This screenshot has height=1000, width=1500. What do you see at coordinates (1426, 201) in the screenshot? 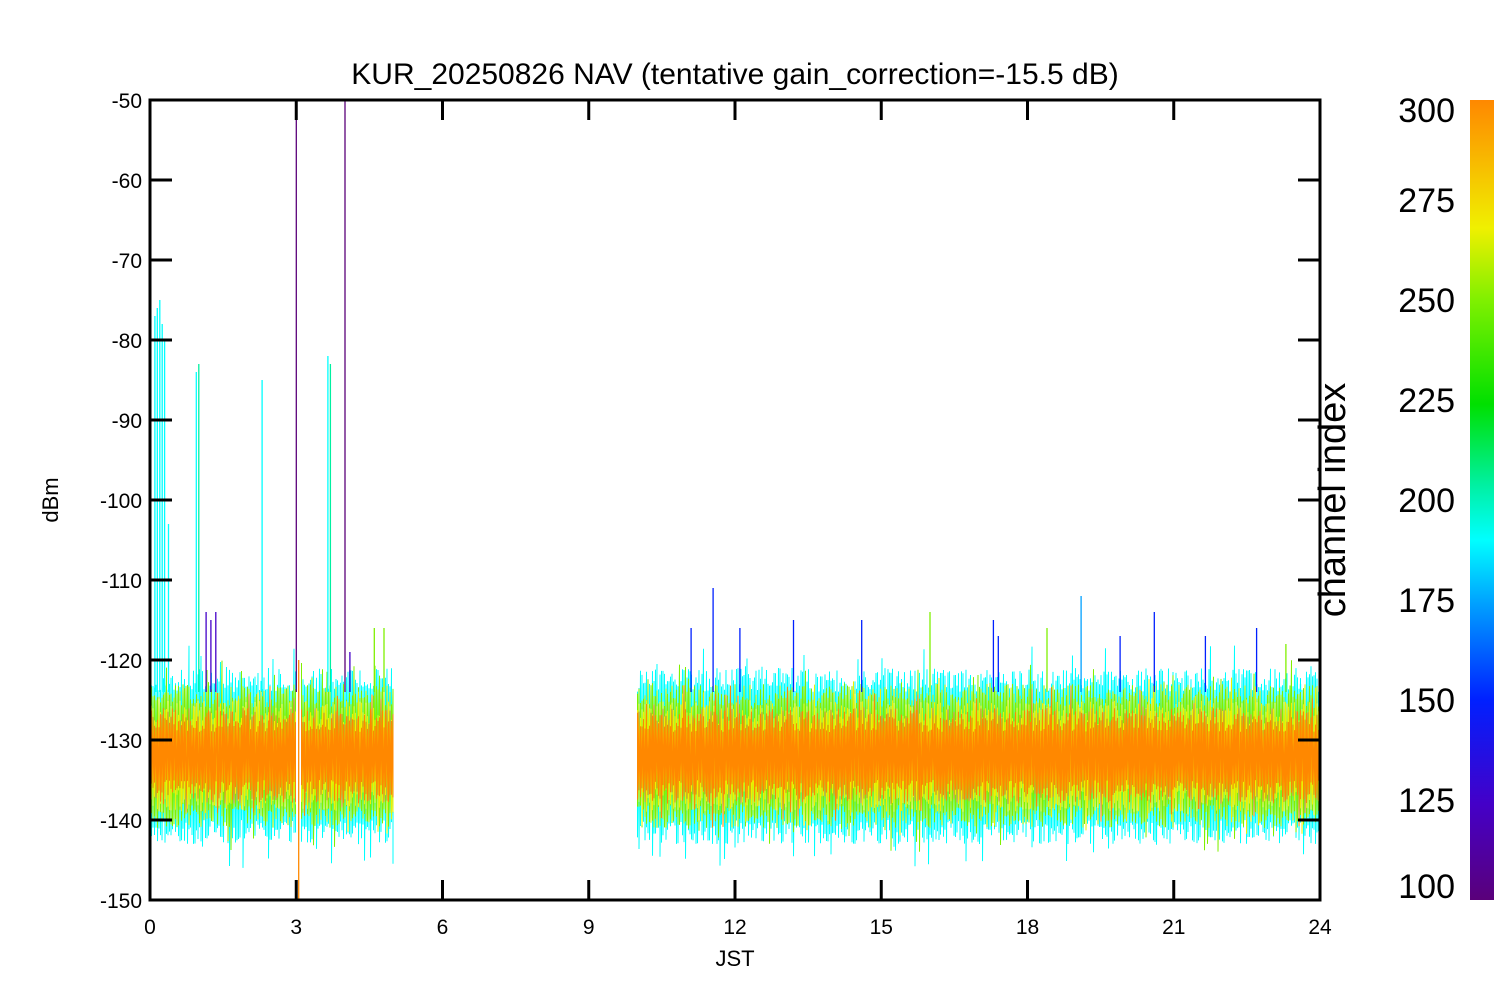
I see `colorbar-tick-label: 275` at bounding box center [1426, 201].